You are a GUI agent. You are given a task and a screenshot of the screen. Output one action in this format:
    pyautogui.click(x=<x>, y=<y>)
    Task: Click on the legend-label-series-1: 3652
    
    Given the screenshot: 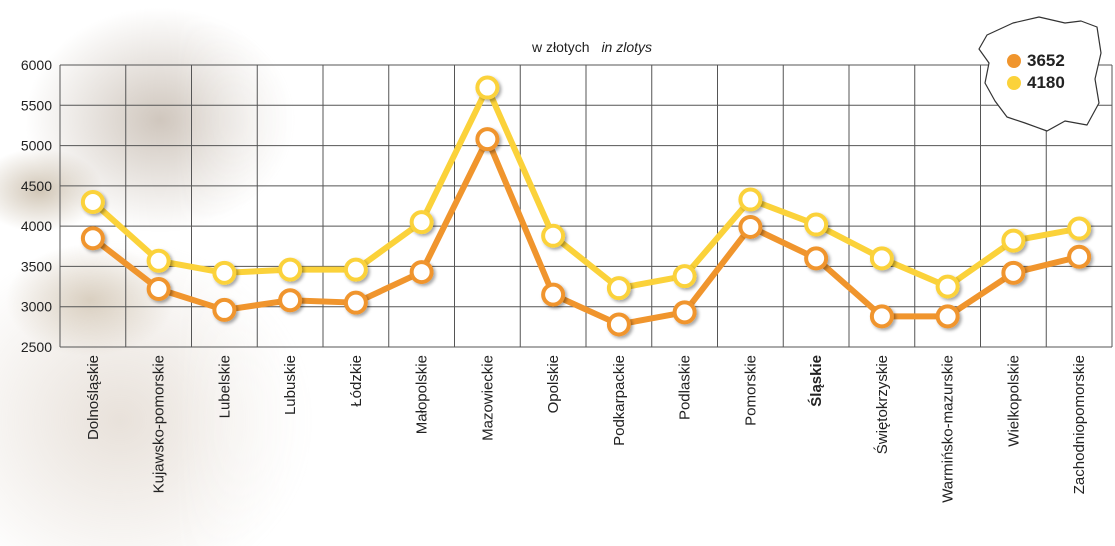 What is the action you would take?
    pyautogui.click(x=1046, y=60)
    